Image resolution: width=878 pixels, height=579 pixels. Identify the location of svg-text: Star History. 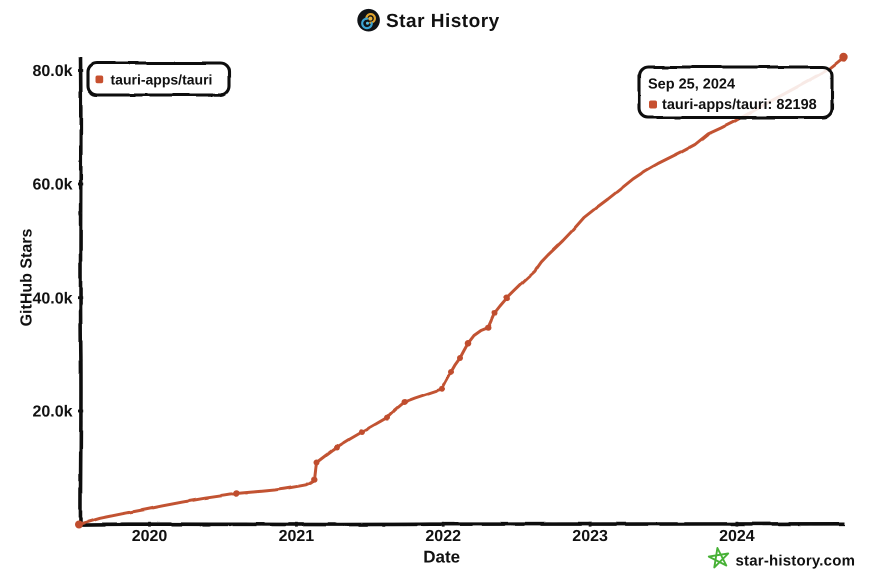
(443, 21).